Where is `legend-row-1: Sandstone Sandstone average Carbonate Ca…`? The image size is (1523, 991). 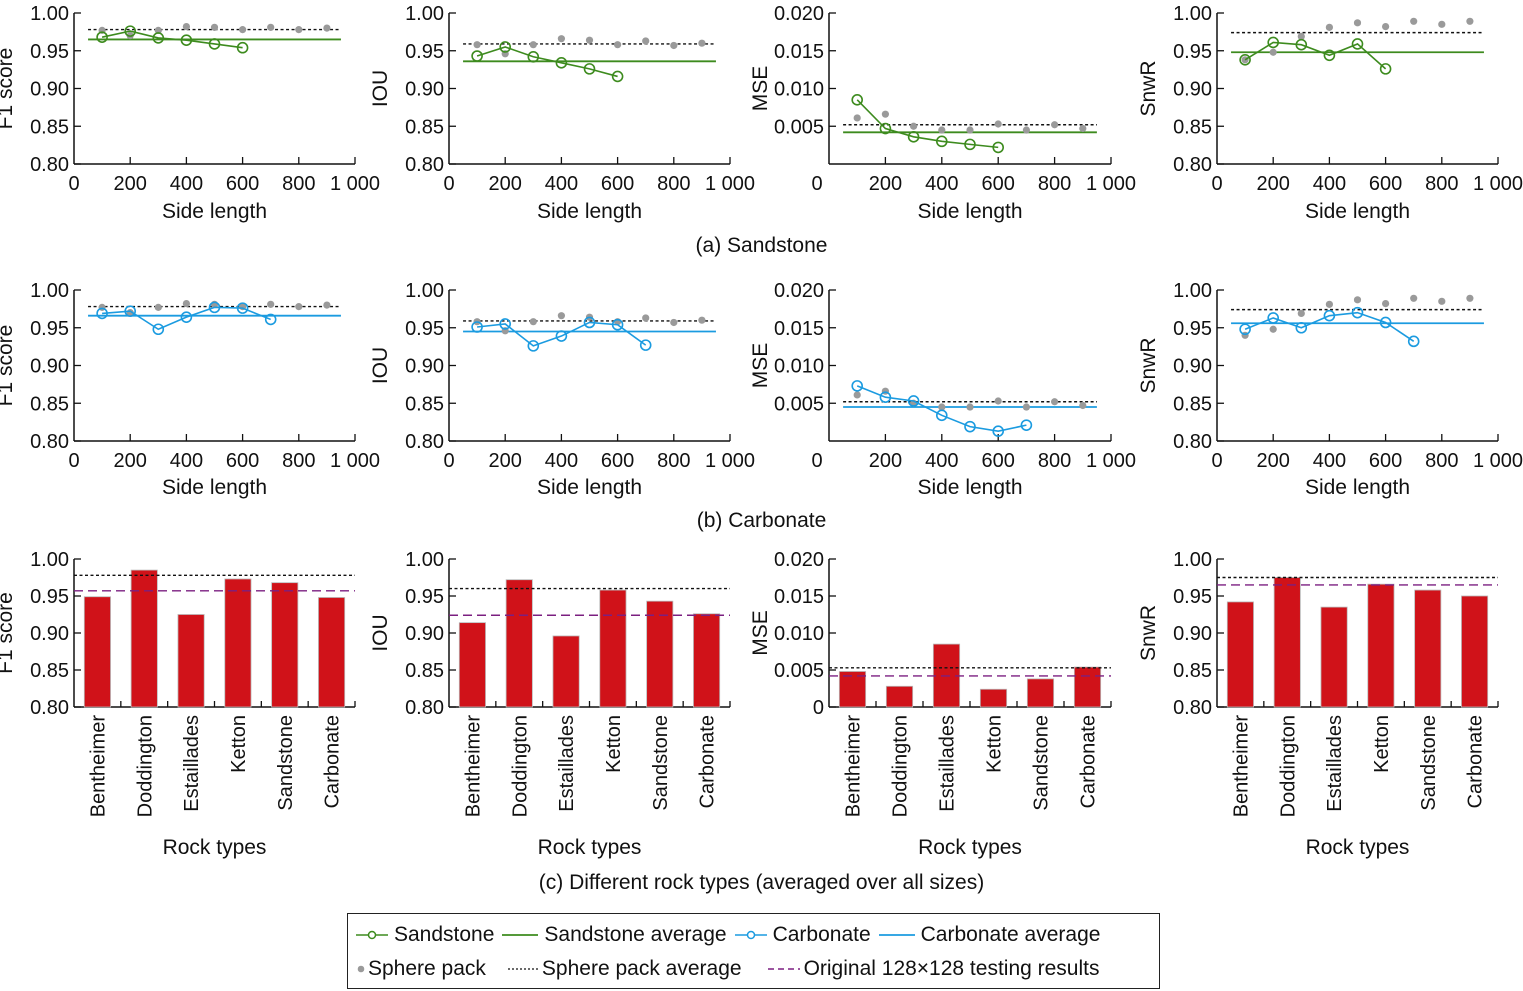
legend-row-1: Sandstone Sandstone average Carbonate Ca… is located at coordinates (732, 935).